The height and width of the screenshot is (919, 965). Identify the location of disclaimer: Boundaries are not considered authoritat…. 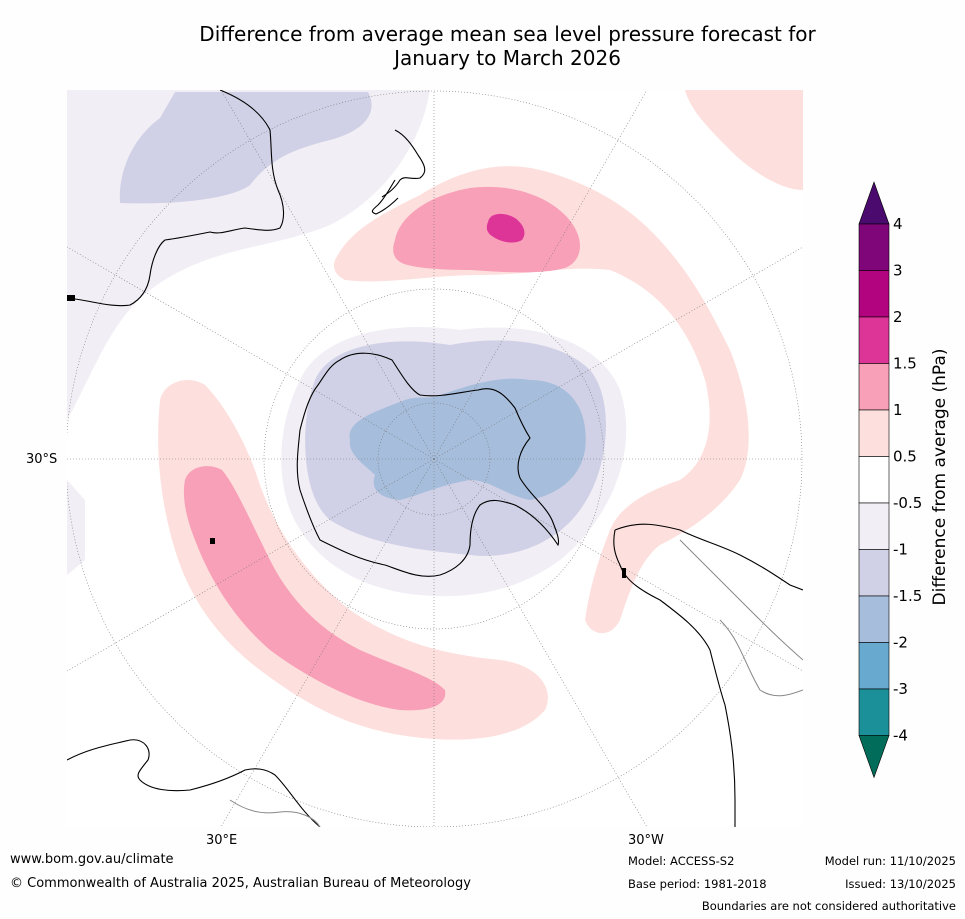
(828, 906).